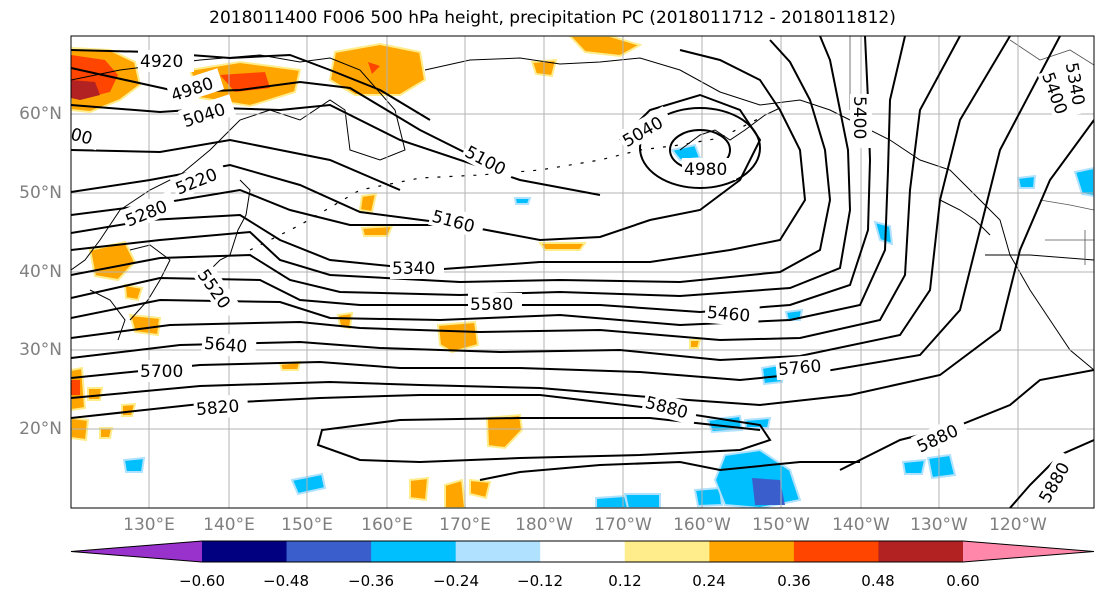  What do you see at coordinates (491, 305) in the screenshot?
I see `contour-label: 5580` at bounding box center [491, 305].